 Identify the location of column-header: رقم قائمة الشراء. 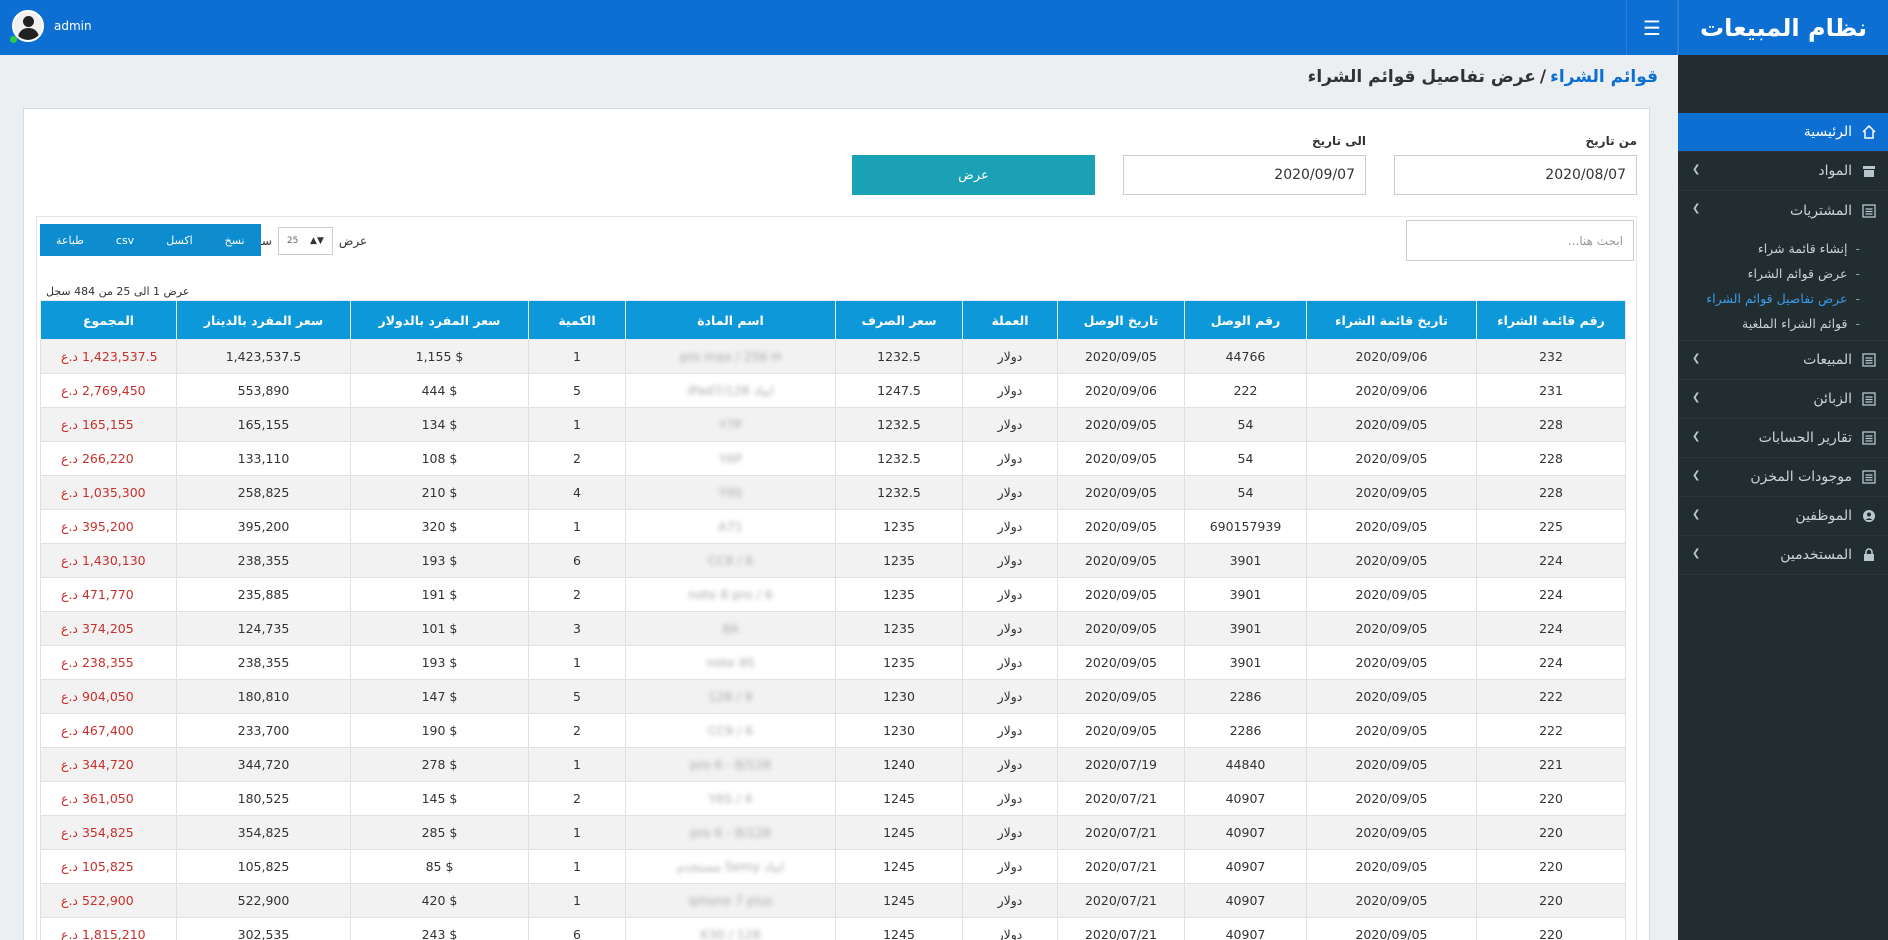
(1551, 320).